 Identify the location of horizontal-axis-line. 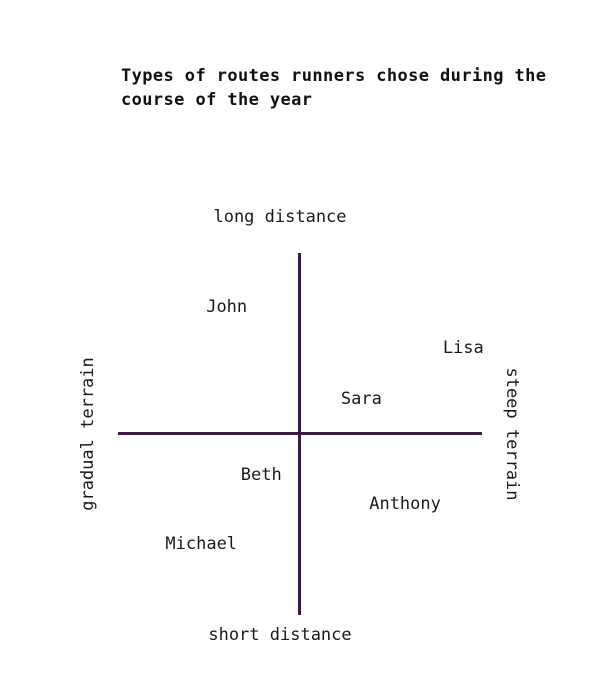
(300, 433).